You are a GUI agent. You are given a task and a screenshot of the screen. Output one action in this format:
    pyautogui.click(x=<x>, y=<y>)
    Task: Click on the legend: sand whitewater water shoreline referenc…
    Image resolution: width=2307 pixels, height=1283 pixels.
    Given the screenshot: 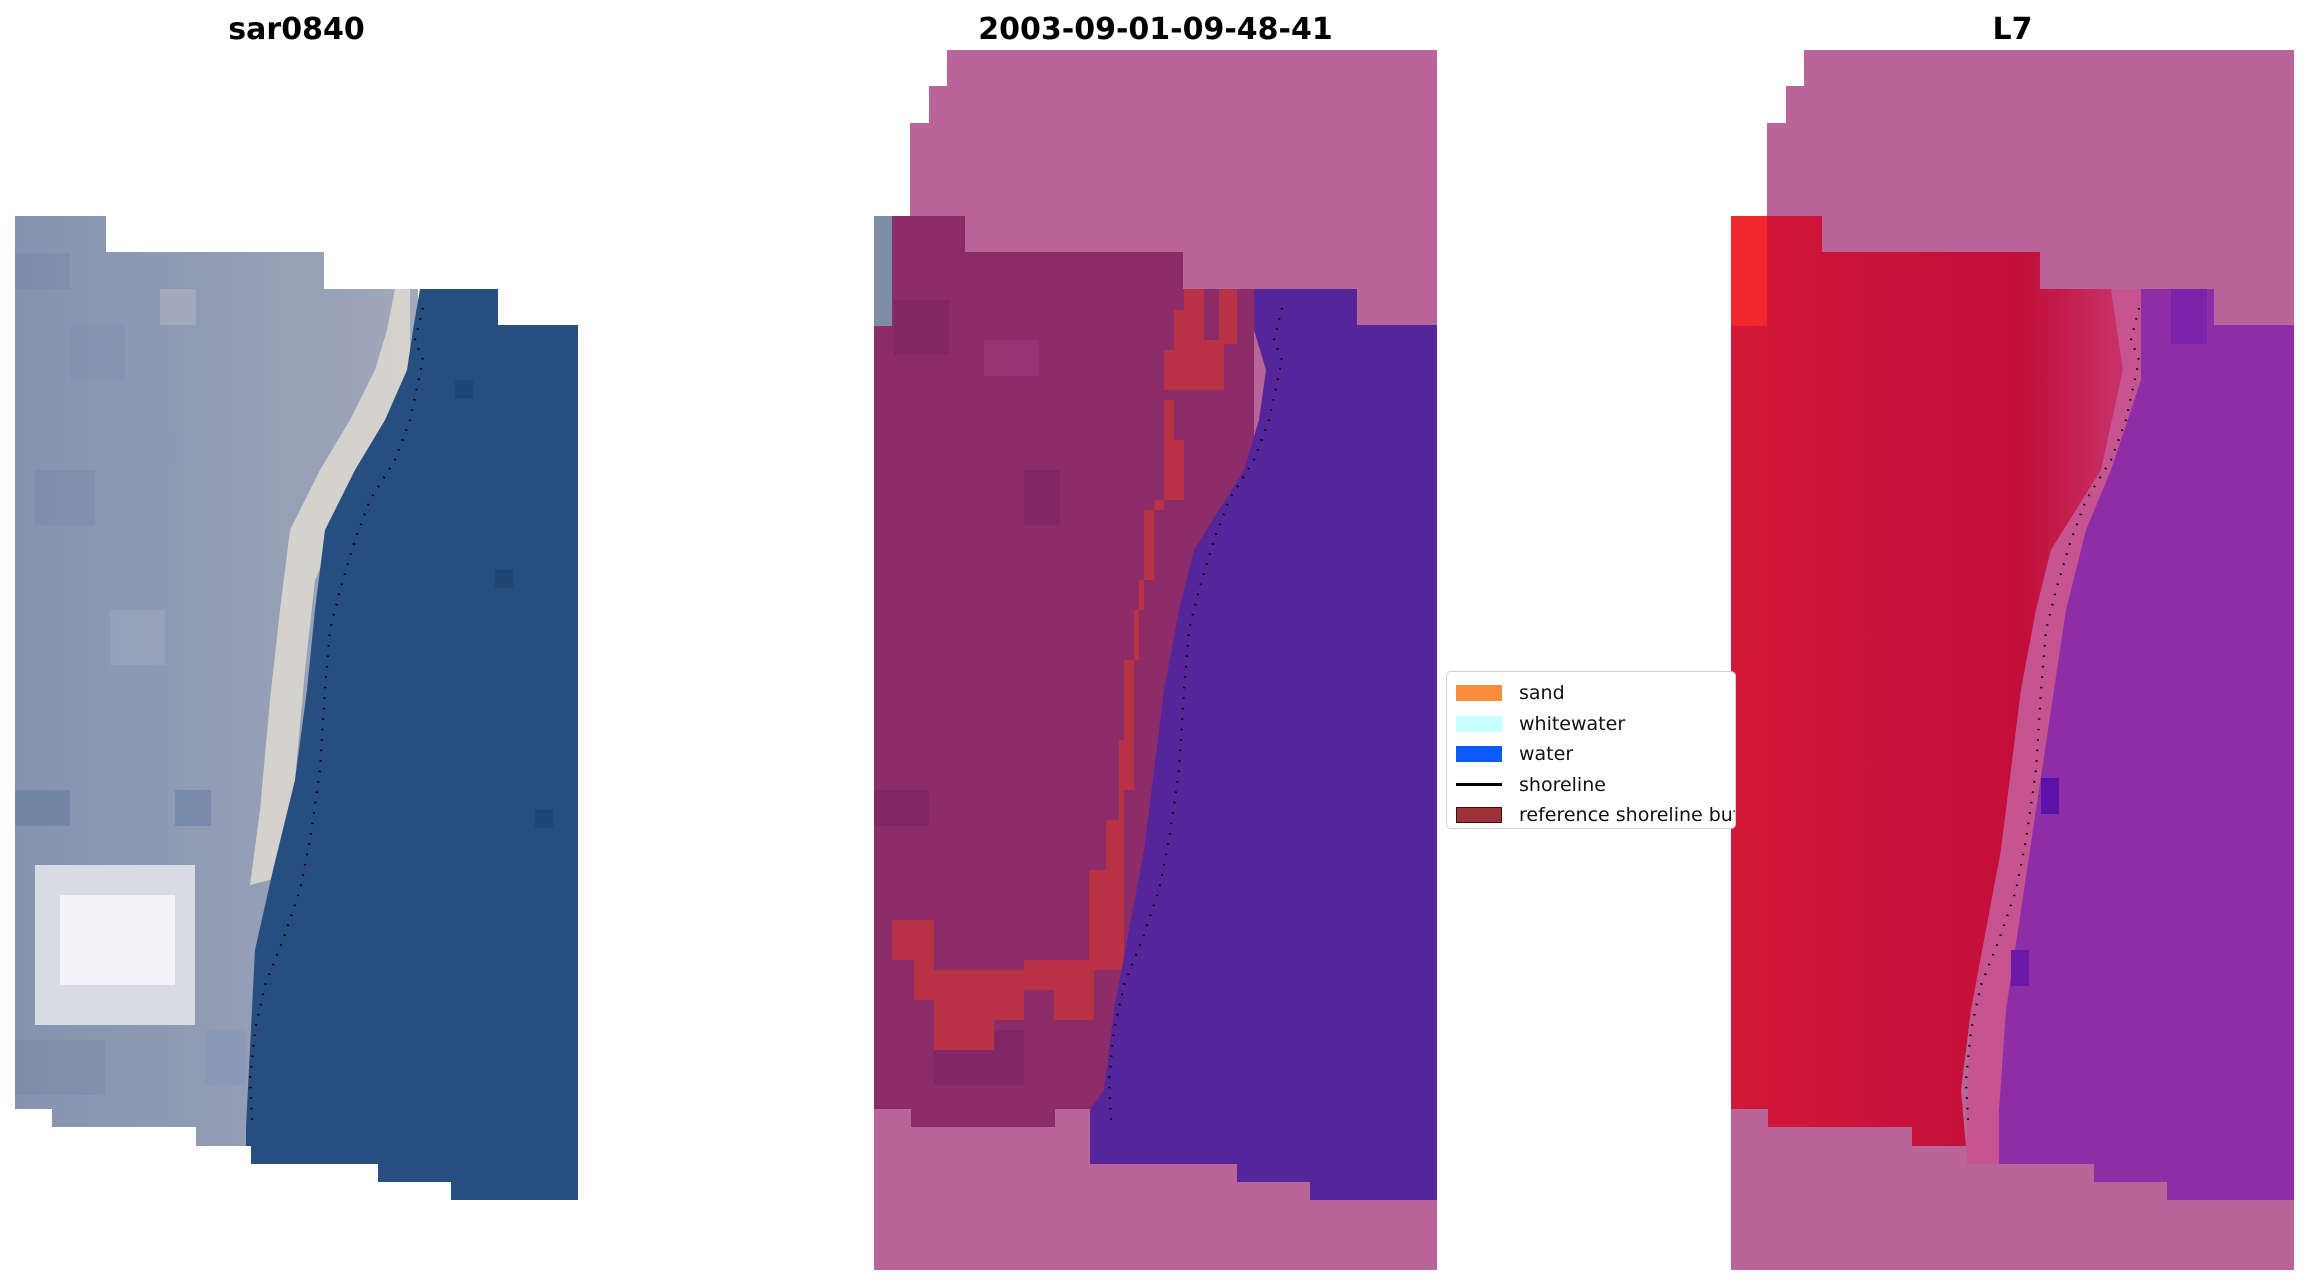 What is the action you would take?
    pyautogui.click(x=1591, y=750)
    